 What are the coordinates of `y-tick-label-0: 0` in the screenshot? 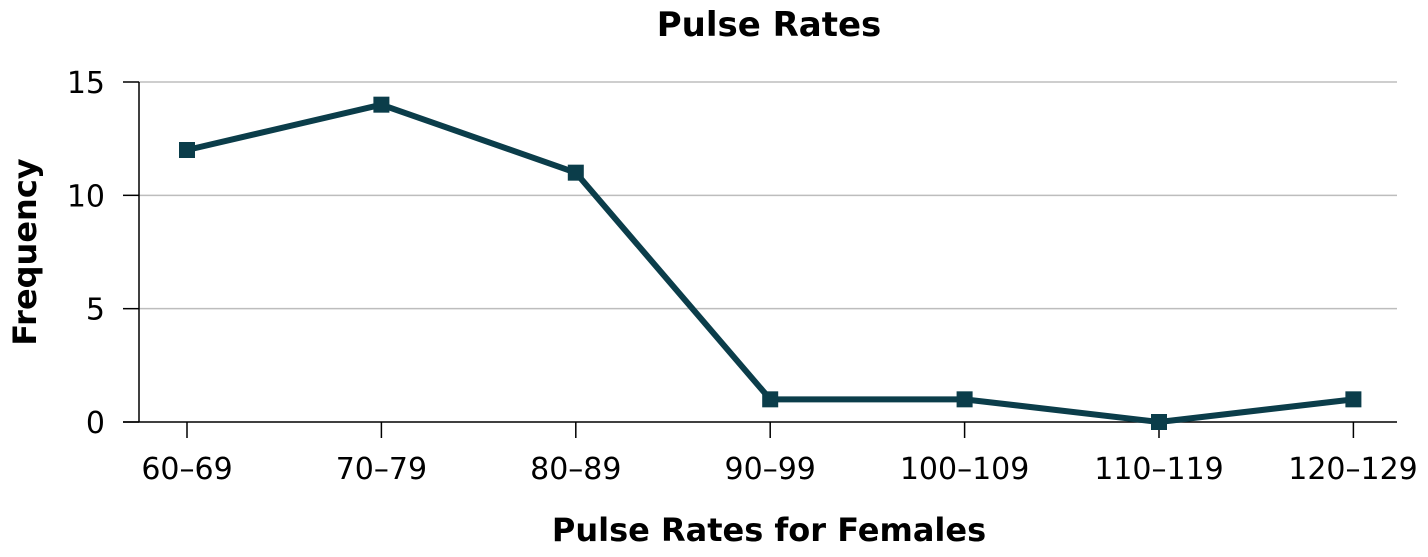 It's located at (95, 423).